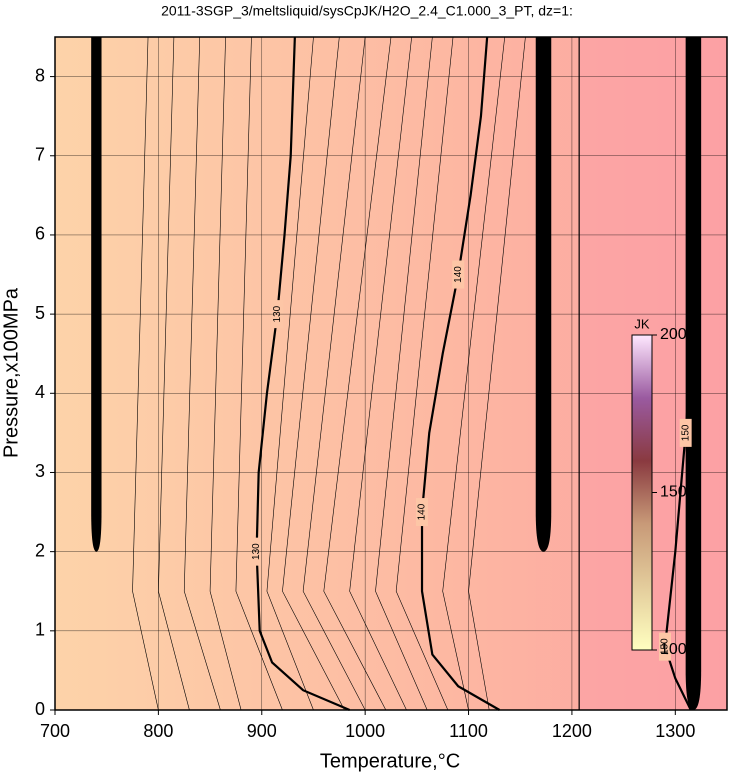 This screenshot has width=734, height=781. Describe the element at coordinates (40, 313) in the screenshot. I see `y-tick-label: 5` at that location.